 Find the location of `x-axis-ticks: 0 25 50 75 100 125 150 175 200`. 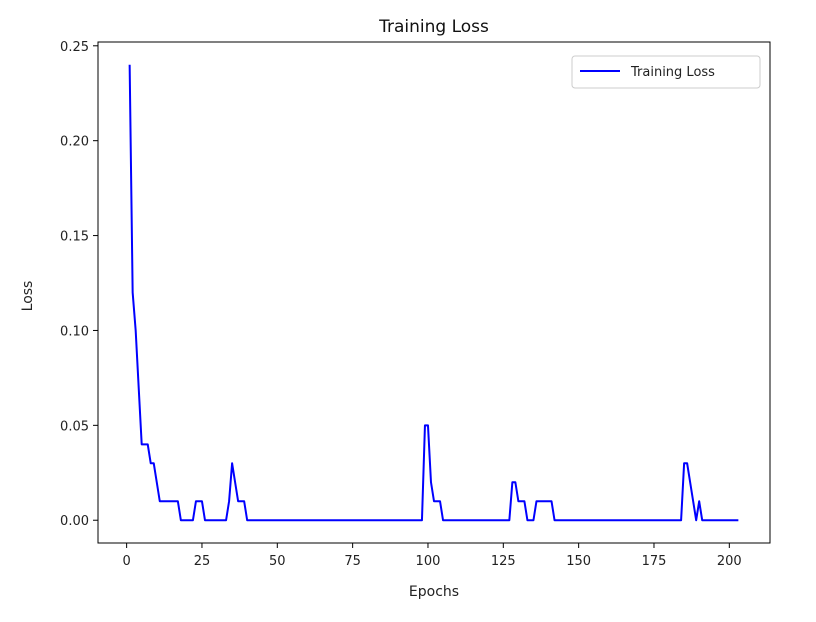

x-axis-ticks: 0 25 50 75 100 125 150 175 200 is located at coordinates (432, 556).